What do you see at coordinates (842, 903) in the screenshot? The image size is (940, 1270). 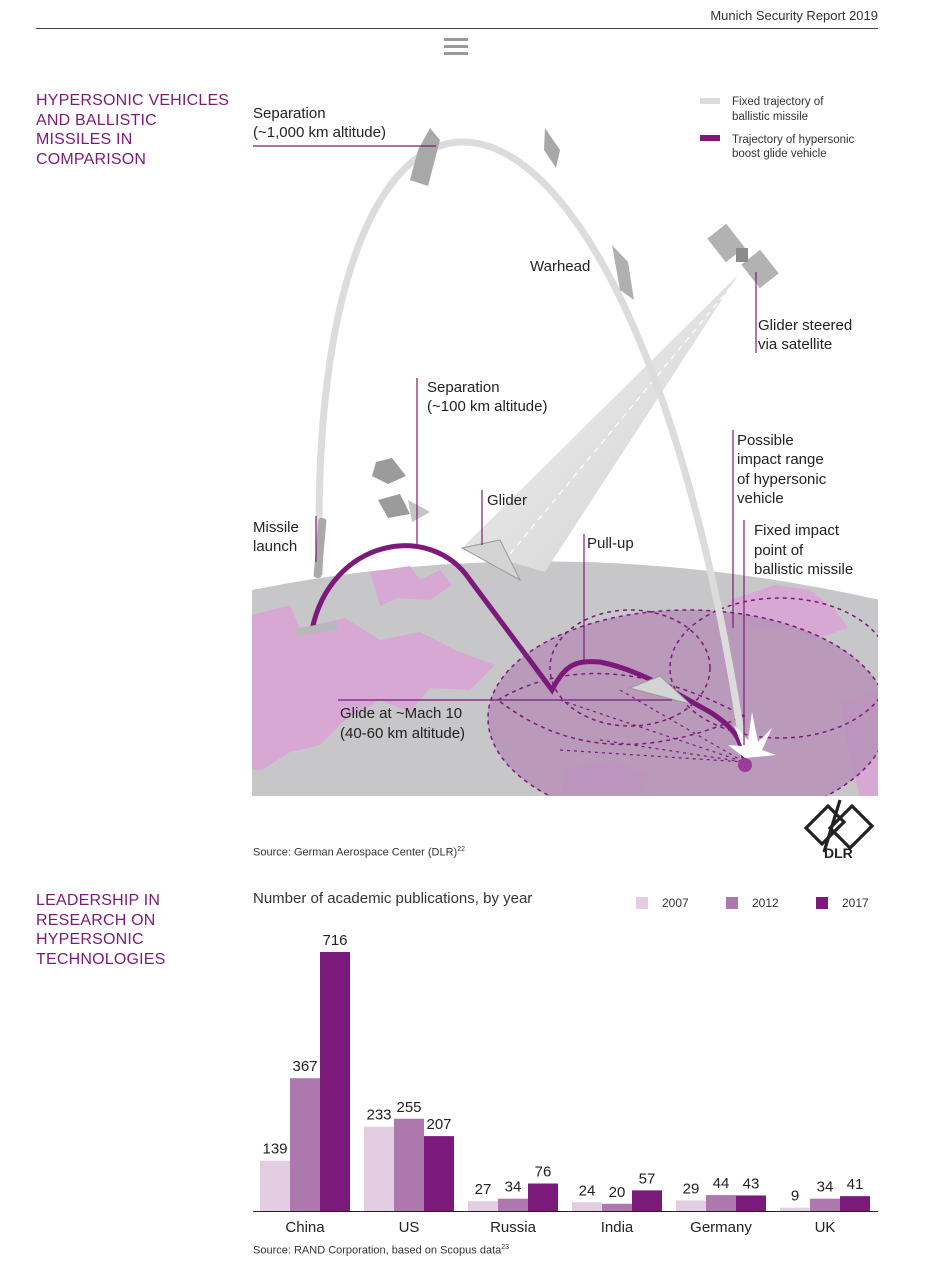 I see `legend-item-2017: 2017` at bounding box center [842, 903].